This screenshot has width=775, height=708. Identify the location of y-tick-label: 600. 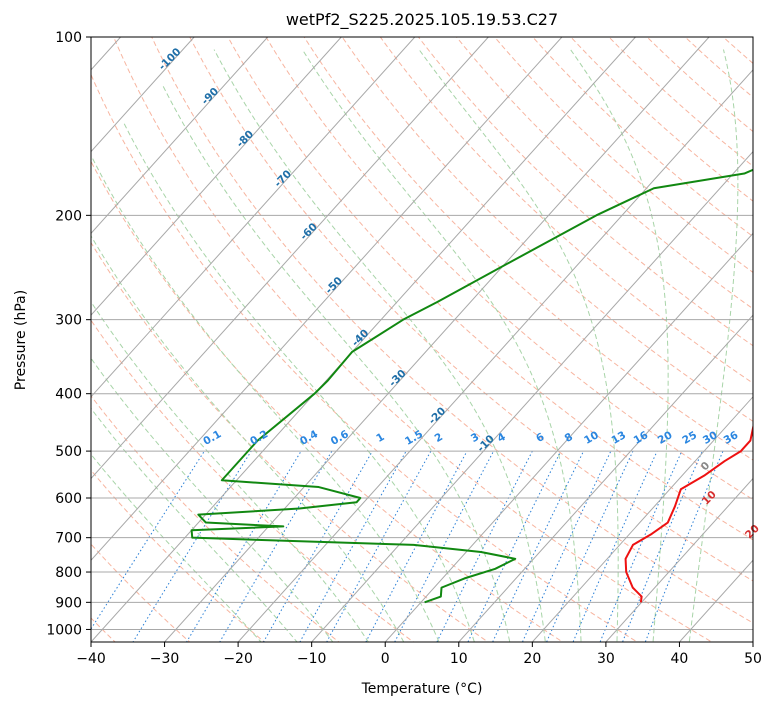
(68, 499).